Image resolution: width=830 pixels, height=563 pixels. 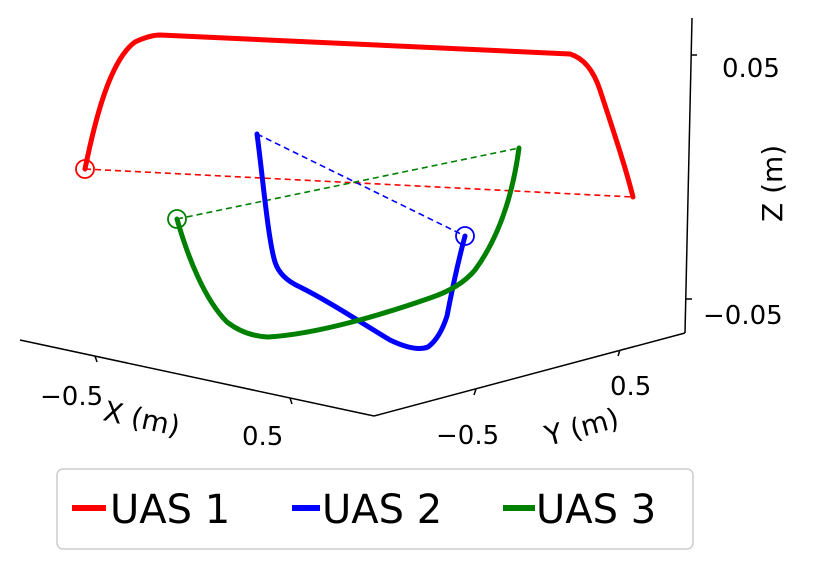 I want to click on uas2-reference-line, so click(x=361, y=185).